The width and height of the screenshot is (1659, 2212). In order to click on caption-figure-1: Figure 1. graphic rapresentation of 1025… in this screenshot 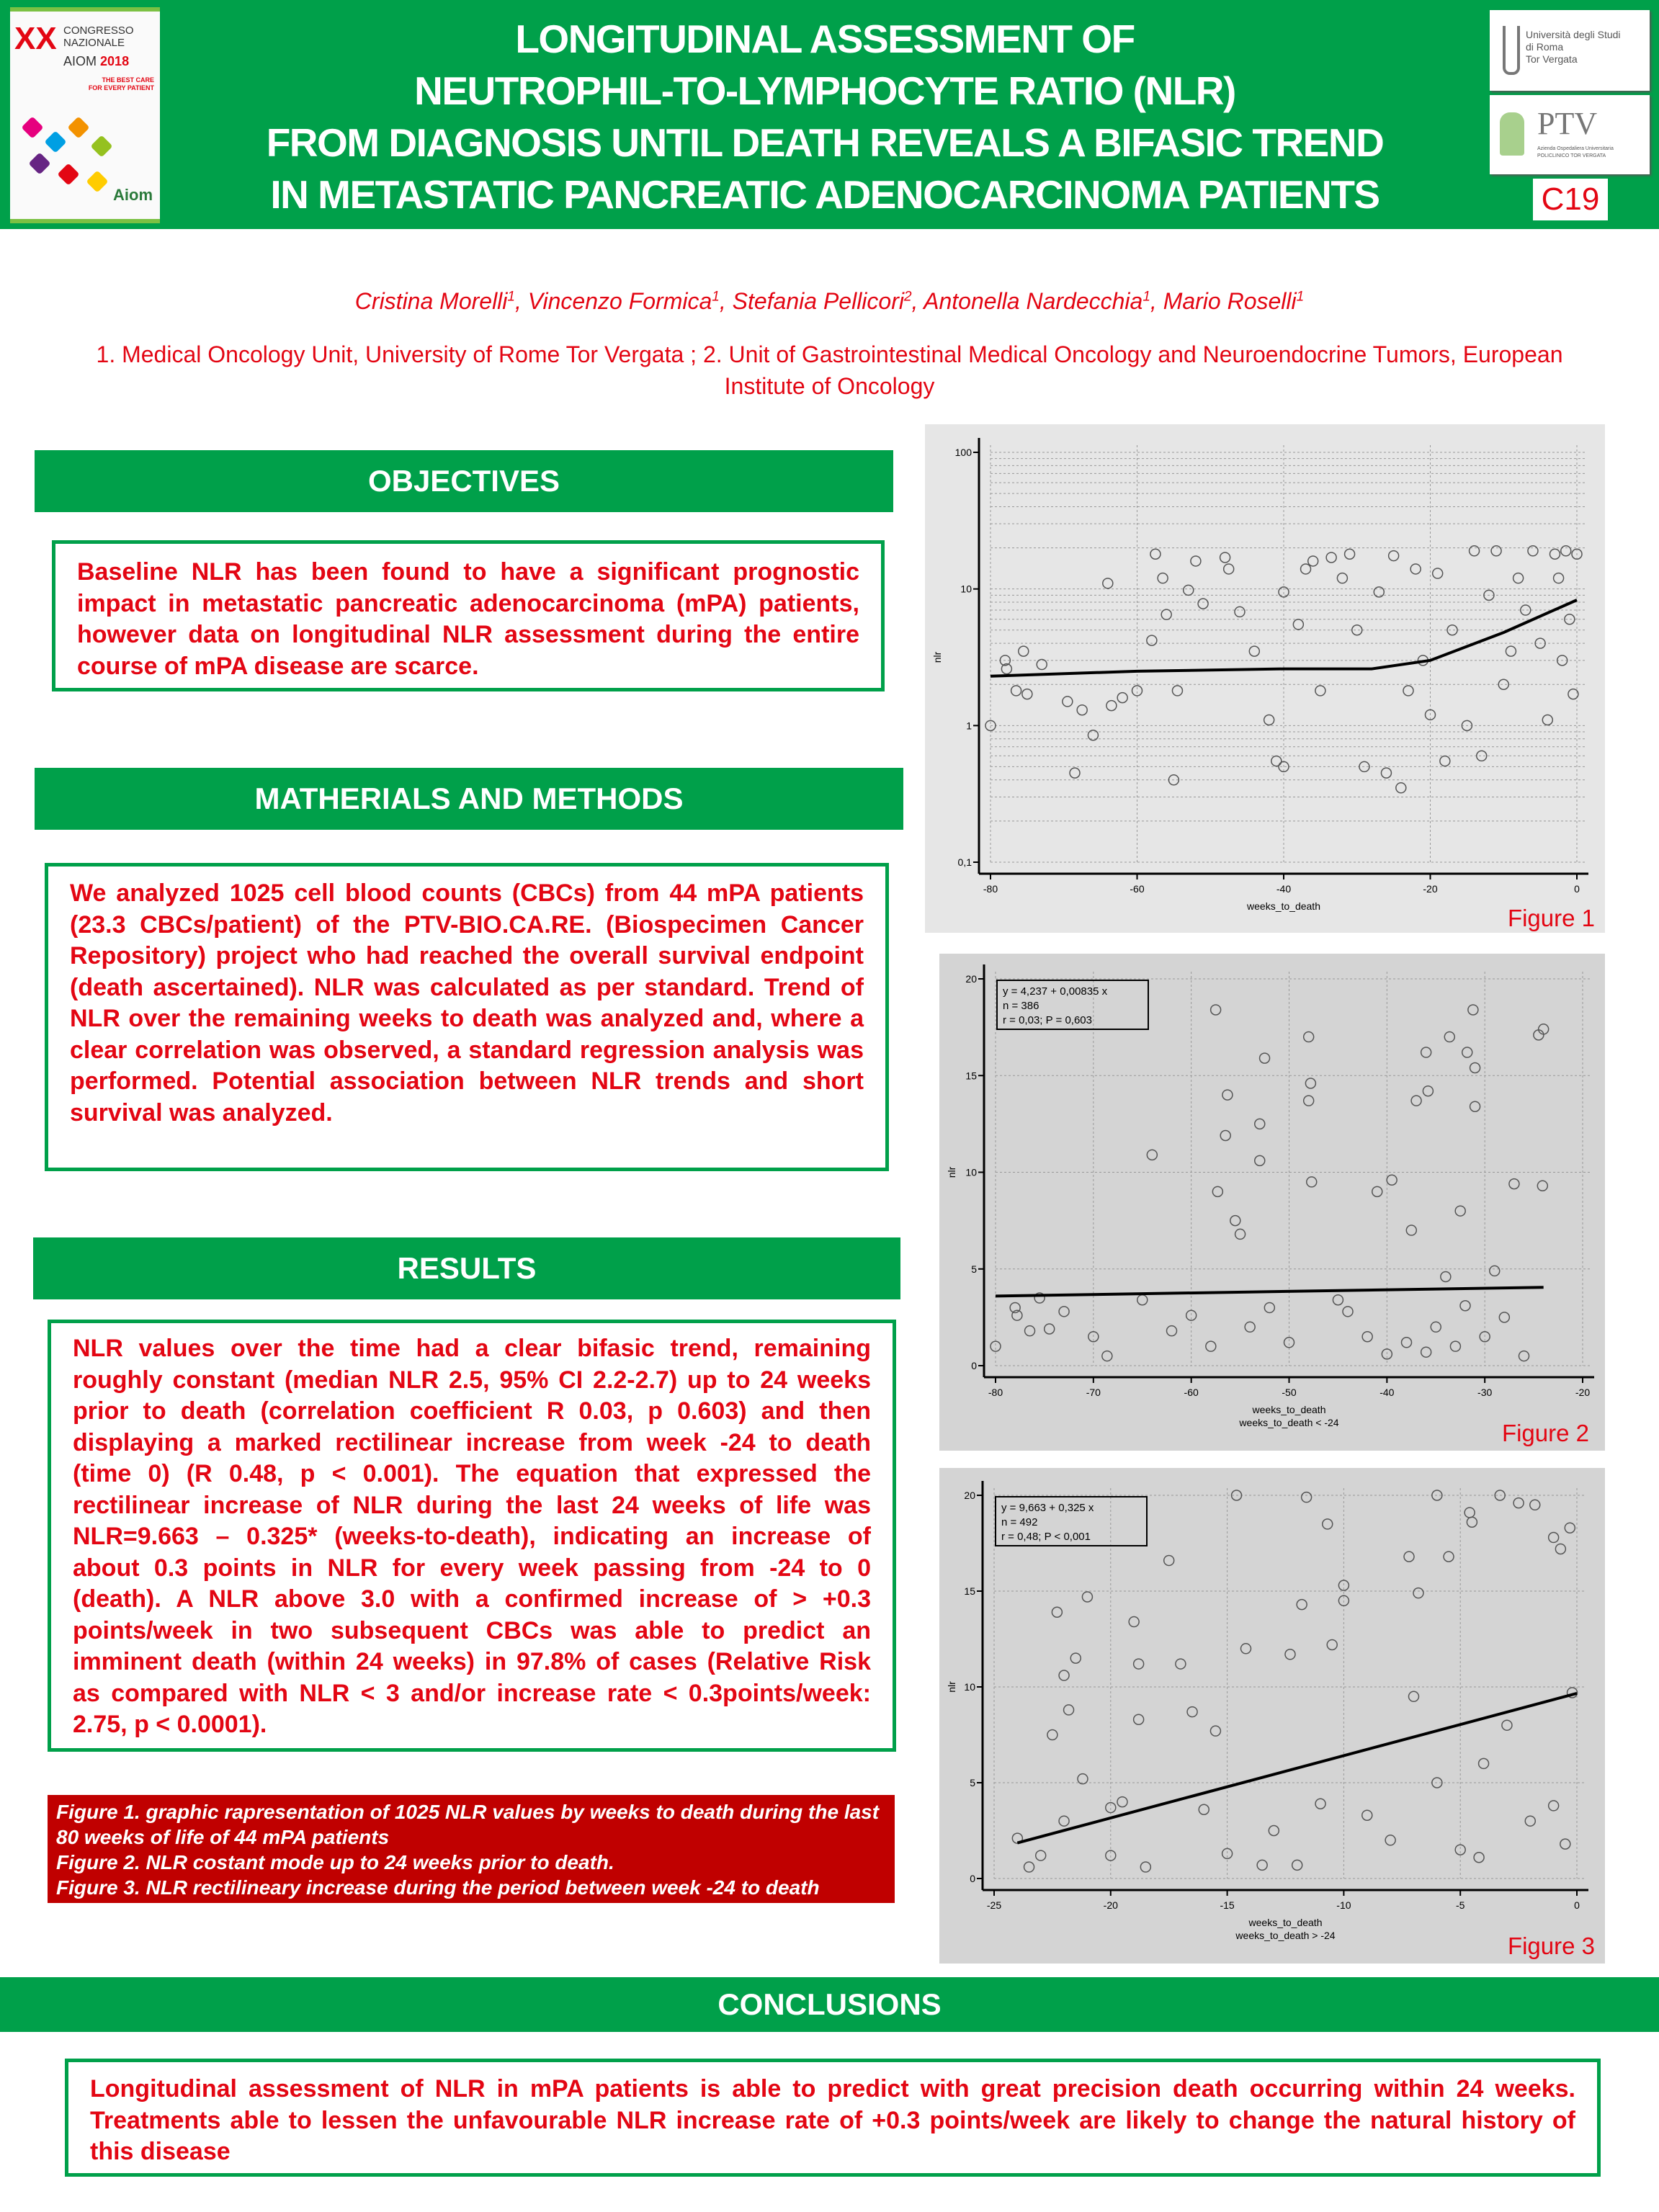, I will do `click(468, 1824)`.